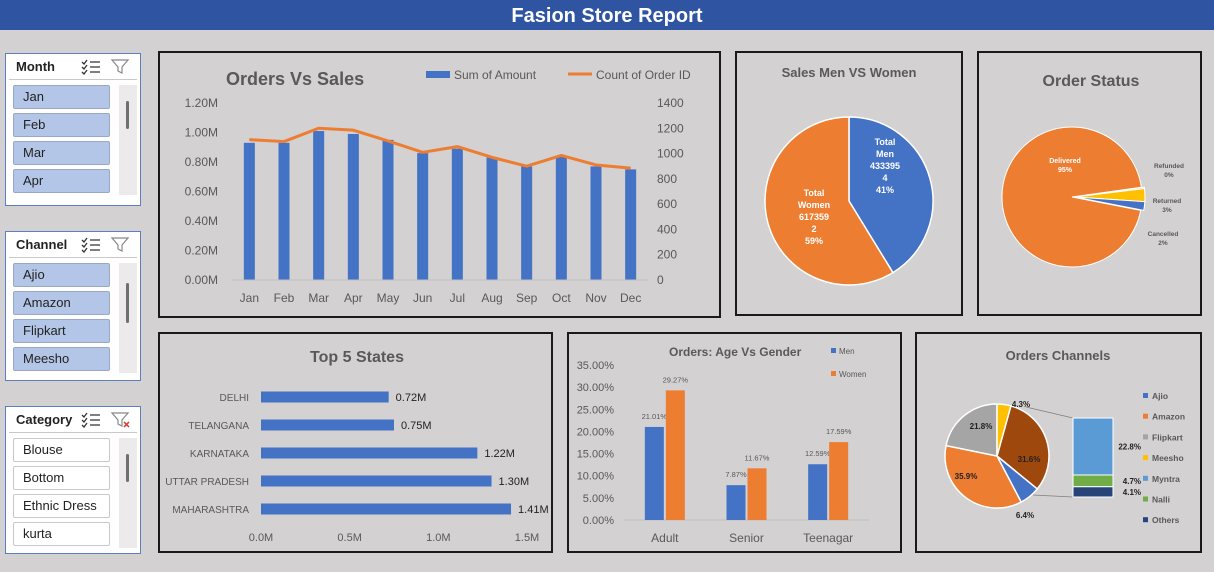  I want to click on chart-title: Orders: Age Vs Gender, so click(735, 352).